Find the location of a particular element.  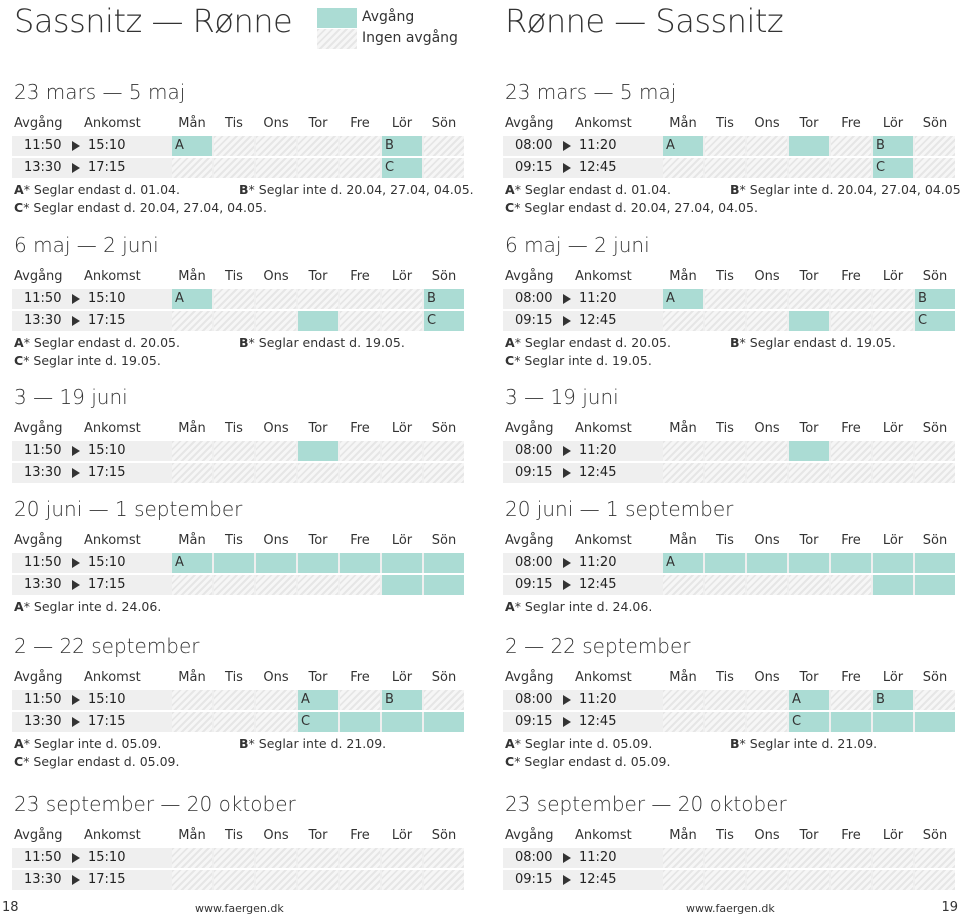

section-title: 20 juni — 1 september is located at coordinates (128, 509).